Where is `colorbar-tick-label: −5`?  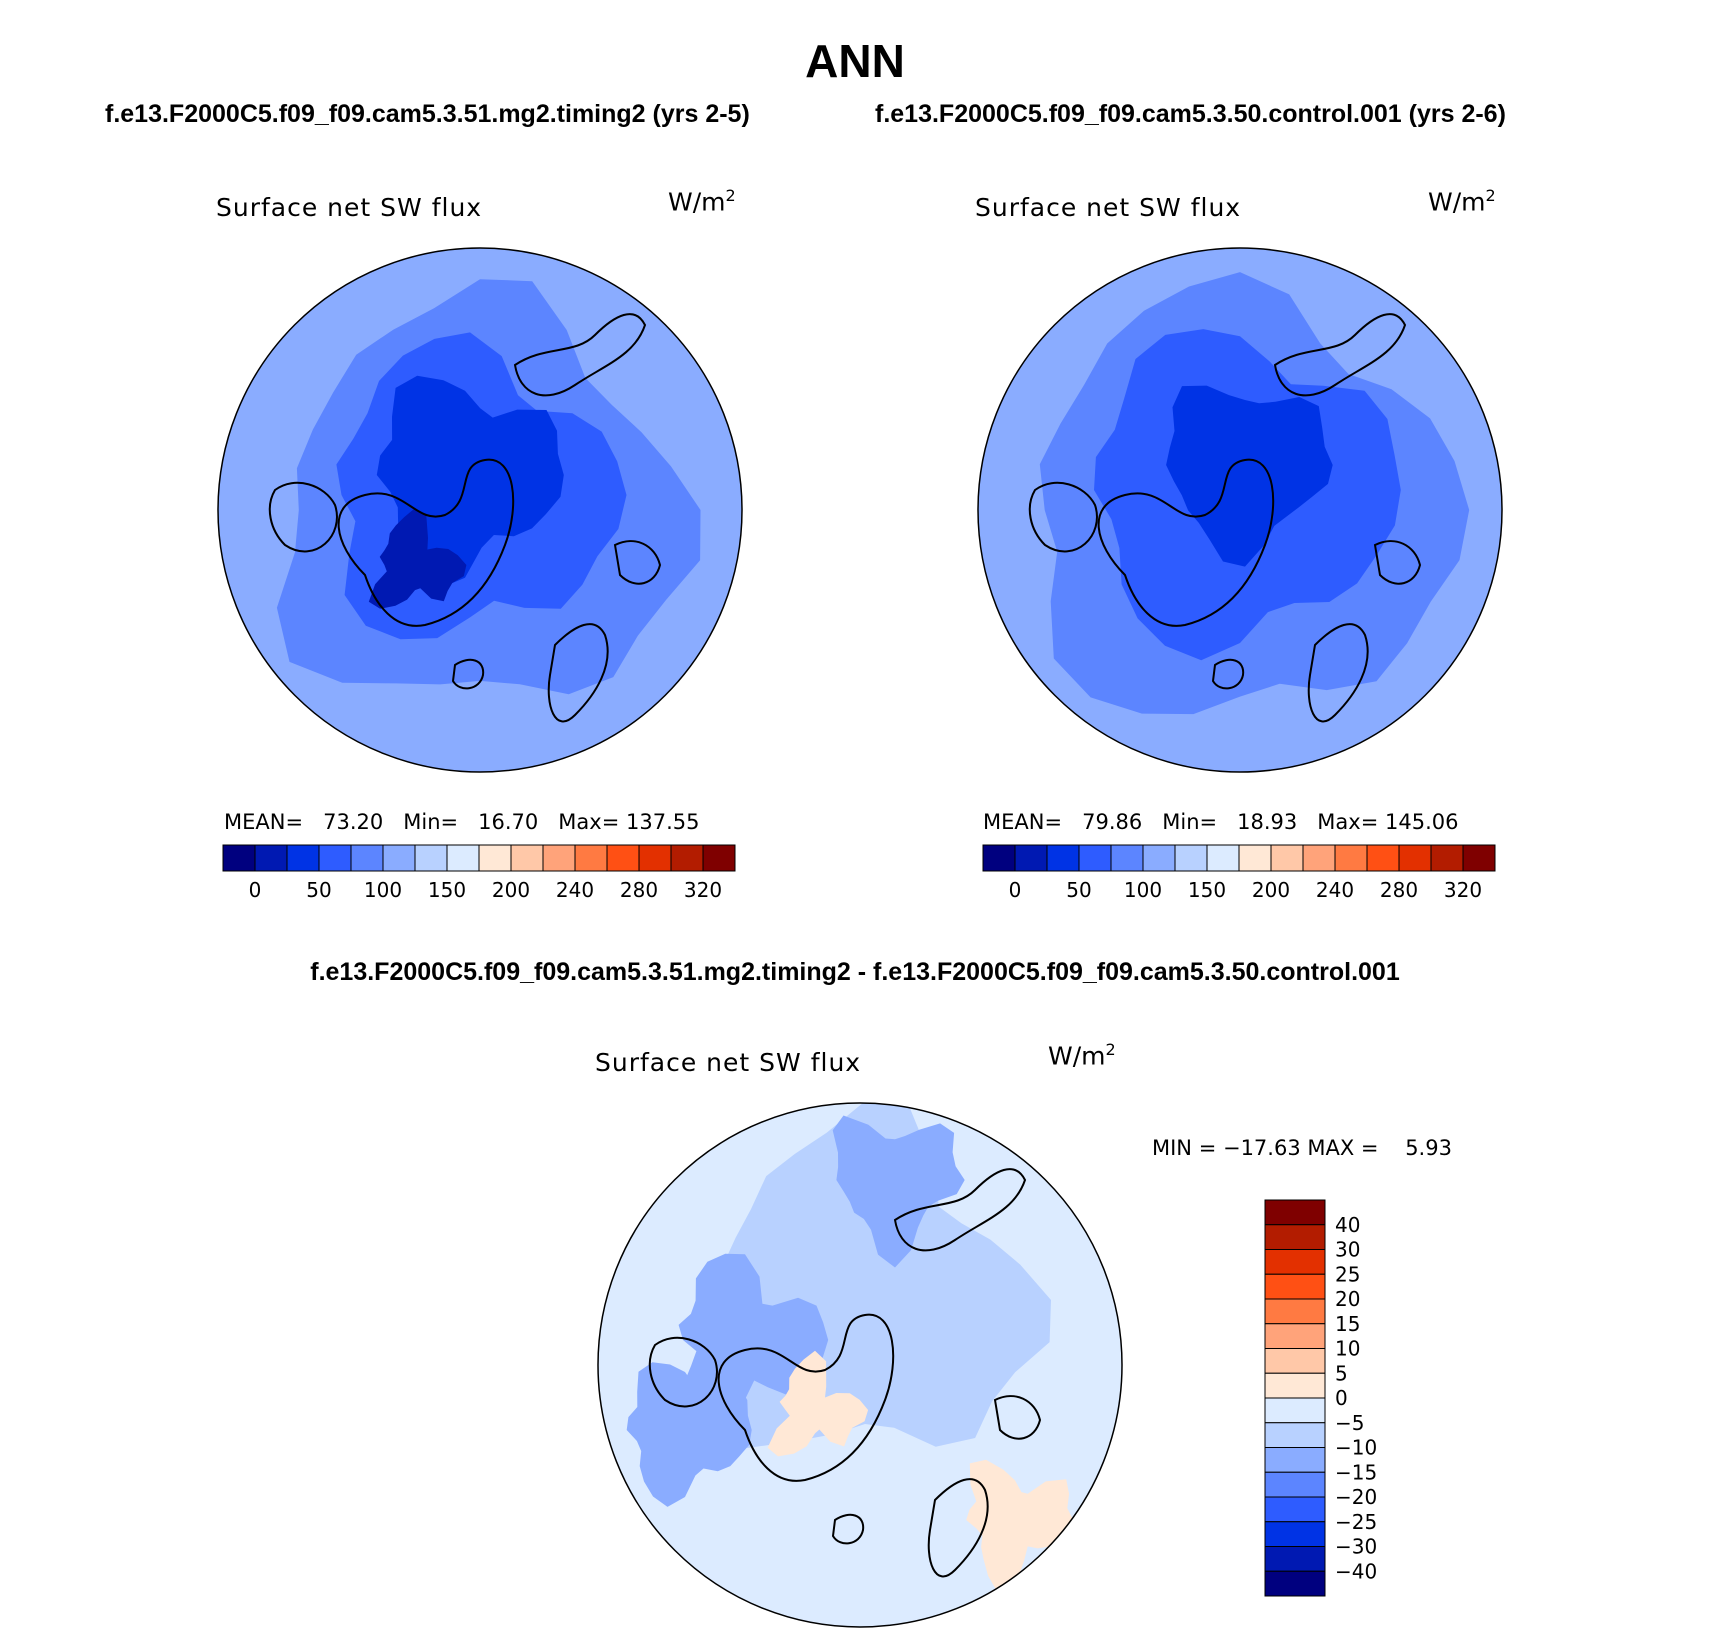
colorbar-tick-label: −5 is located at coordinates (1349, 1423).